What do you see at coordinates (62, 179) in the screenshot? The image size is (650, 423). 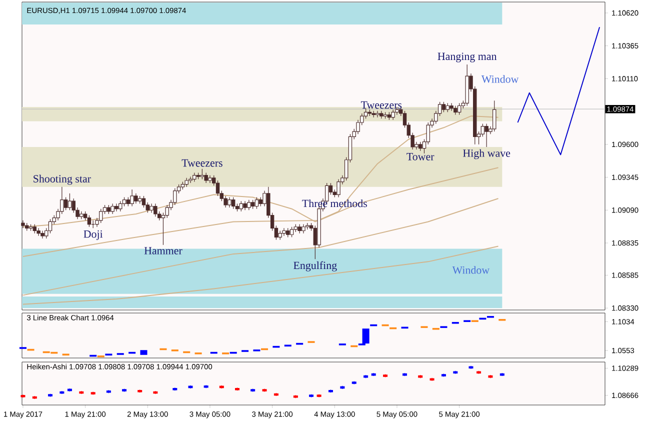 I see `annotation: Shooting star` at bounding box center [62, 179].